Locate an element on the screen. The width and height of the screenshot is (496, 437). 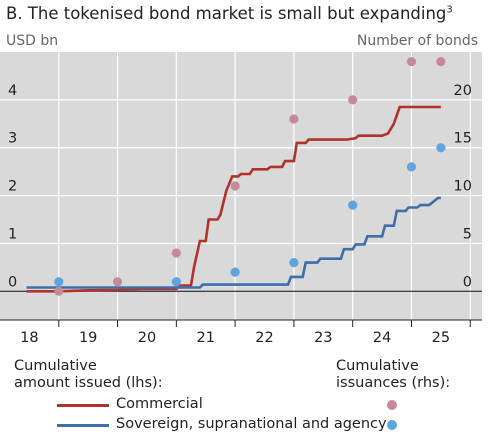
x-tick-label: 23 is located at coordinates (323, 338).